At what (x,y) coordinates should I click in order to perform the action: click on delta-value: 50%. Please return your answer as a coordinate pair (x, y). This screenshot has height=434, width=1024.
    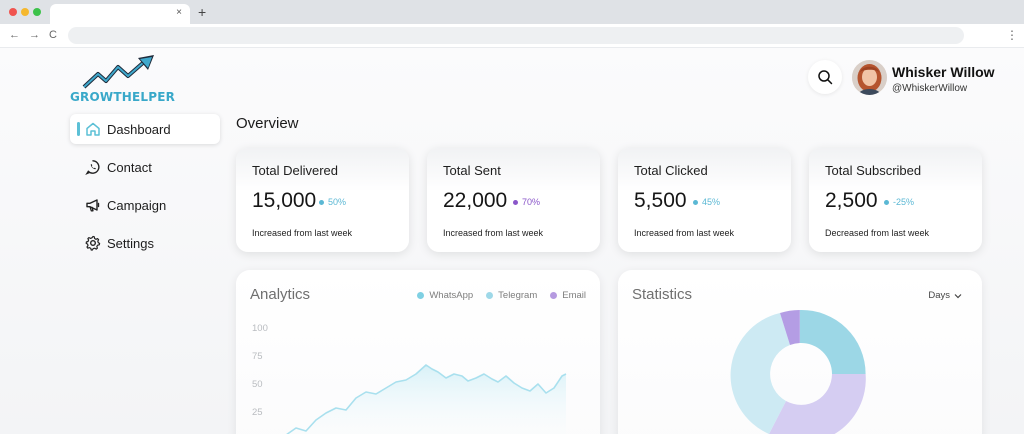
    Looking at the image, I should click on (337, 202).